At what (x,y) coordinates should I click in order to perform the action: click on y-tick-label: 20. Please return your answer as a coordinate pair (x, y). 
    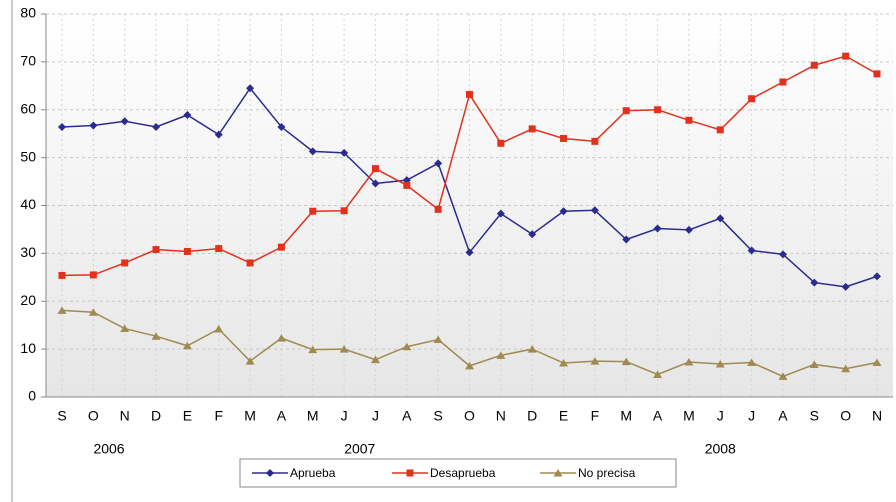
    Looking at the image, I should click on (28, 300).